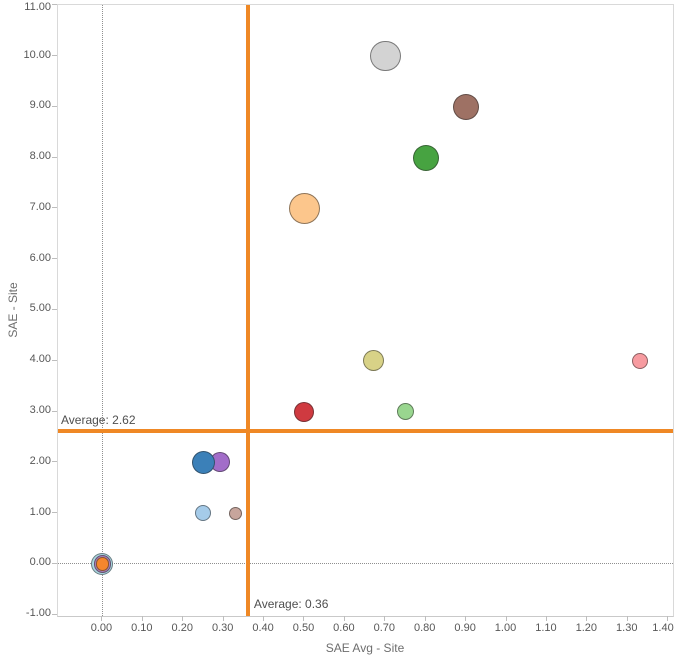 The height and width of the screenshot is (660, 676). I want to click on average-reference-line-vertical, so click(247, 310).